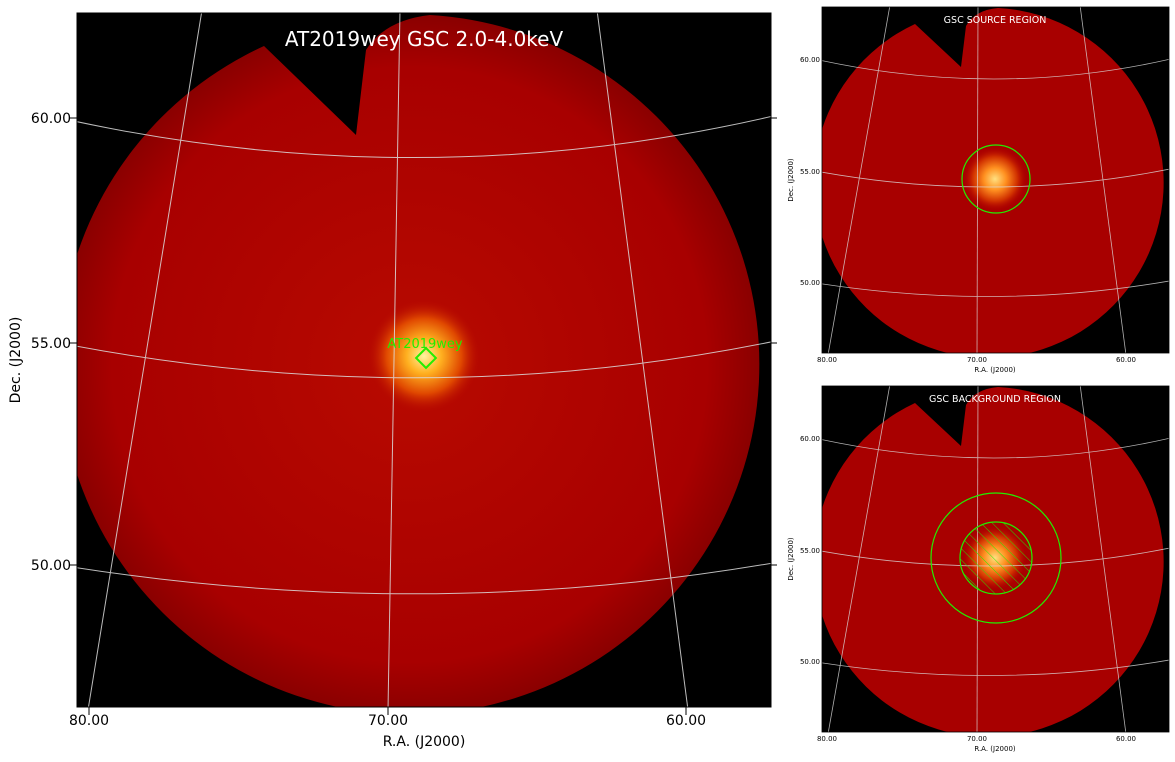 The image size is (1175, 762). I want to click on outer-background-circle, so click(996, 558).